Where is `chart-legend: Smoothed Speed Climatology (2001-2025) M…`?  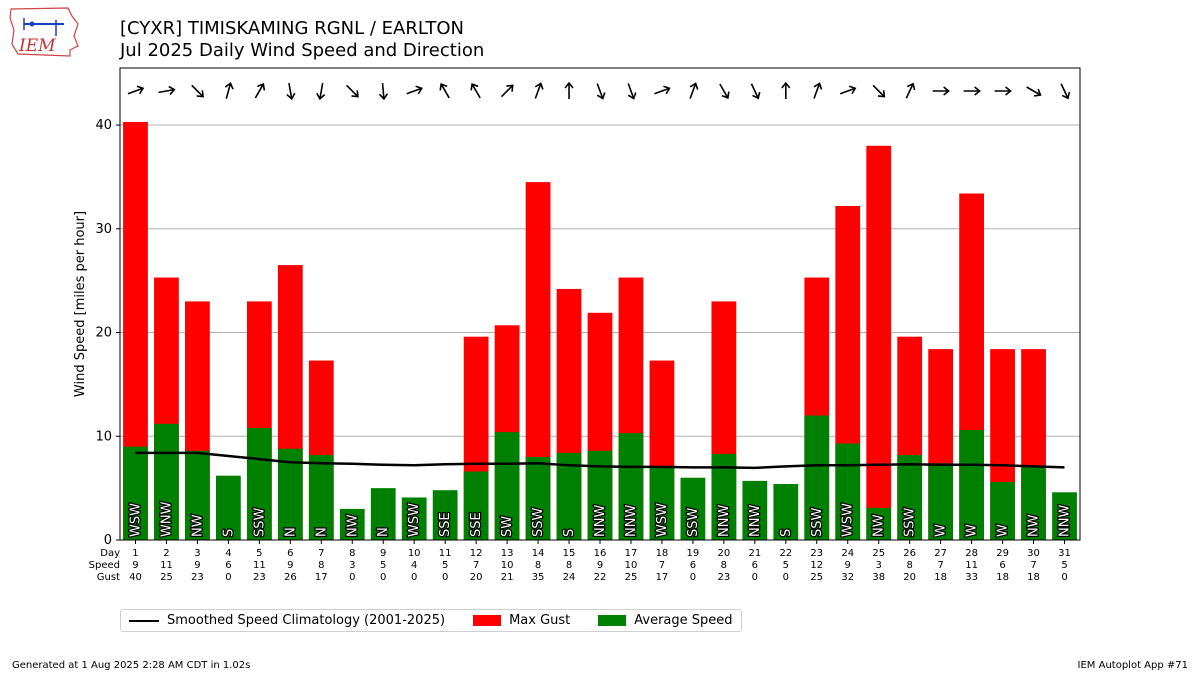 chart-legend: Smoothed Speed Climatology (2001-2025) M… is located at coordinates (431, 620).